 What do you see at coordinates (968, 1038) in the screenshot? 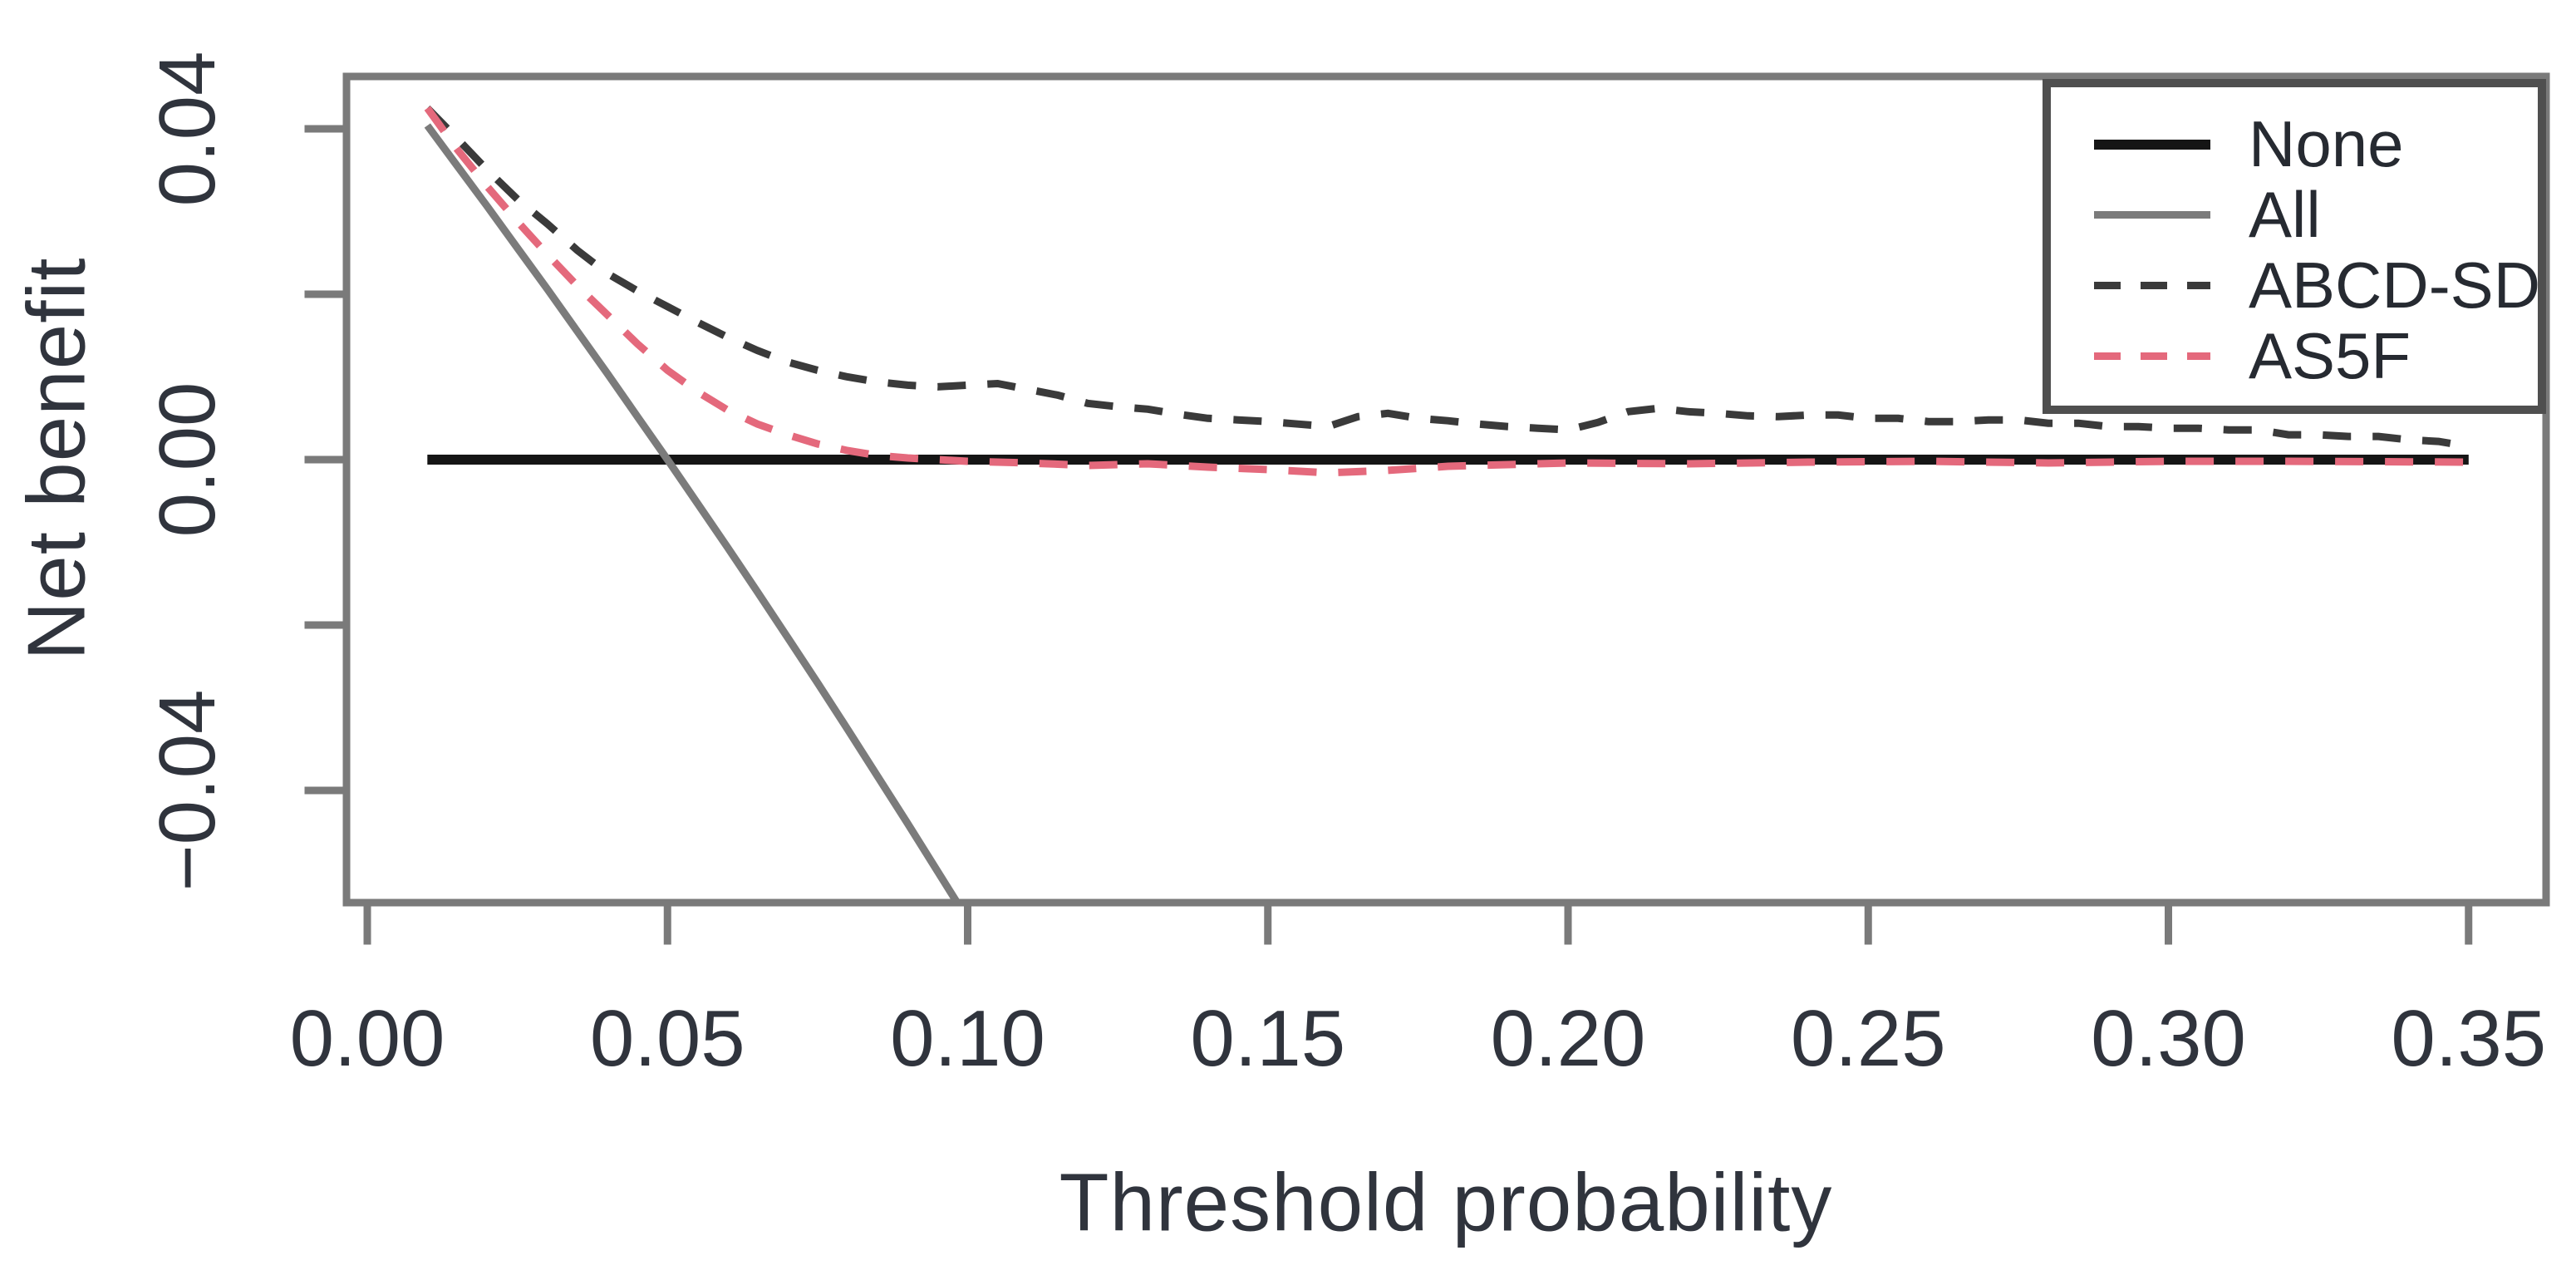
I see `x-tick-label: 0.10` at bounding box center [968, 1038].